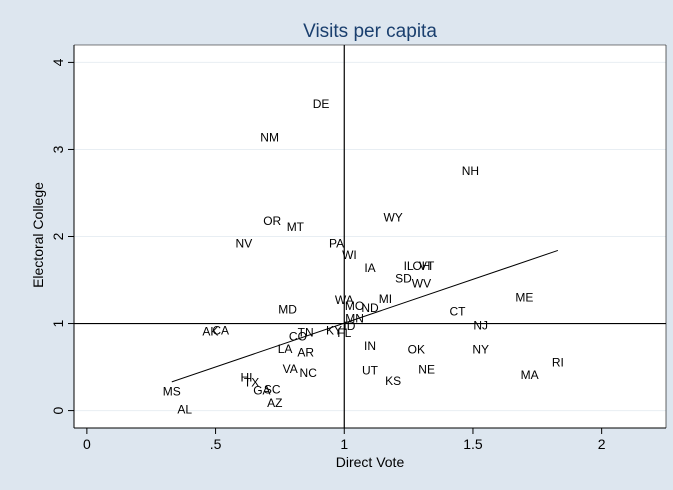 This screenshot has width=673, height=490. Describe the element at coordinates (480, 325) in the screenshot. I see `point-label-nj: NJ` at that location.